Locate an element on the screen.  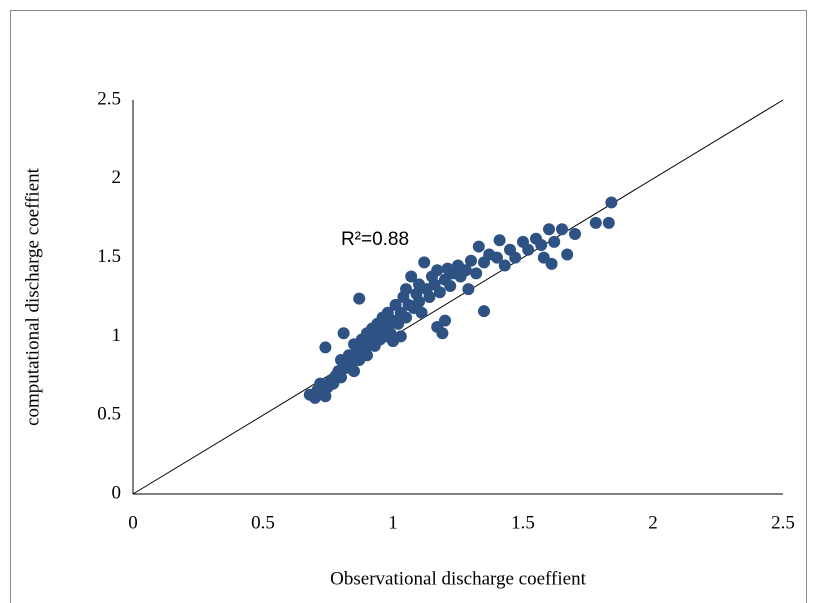
y-tick-label: 2 is located at coordinates (117, 177).